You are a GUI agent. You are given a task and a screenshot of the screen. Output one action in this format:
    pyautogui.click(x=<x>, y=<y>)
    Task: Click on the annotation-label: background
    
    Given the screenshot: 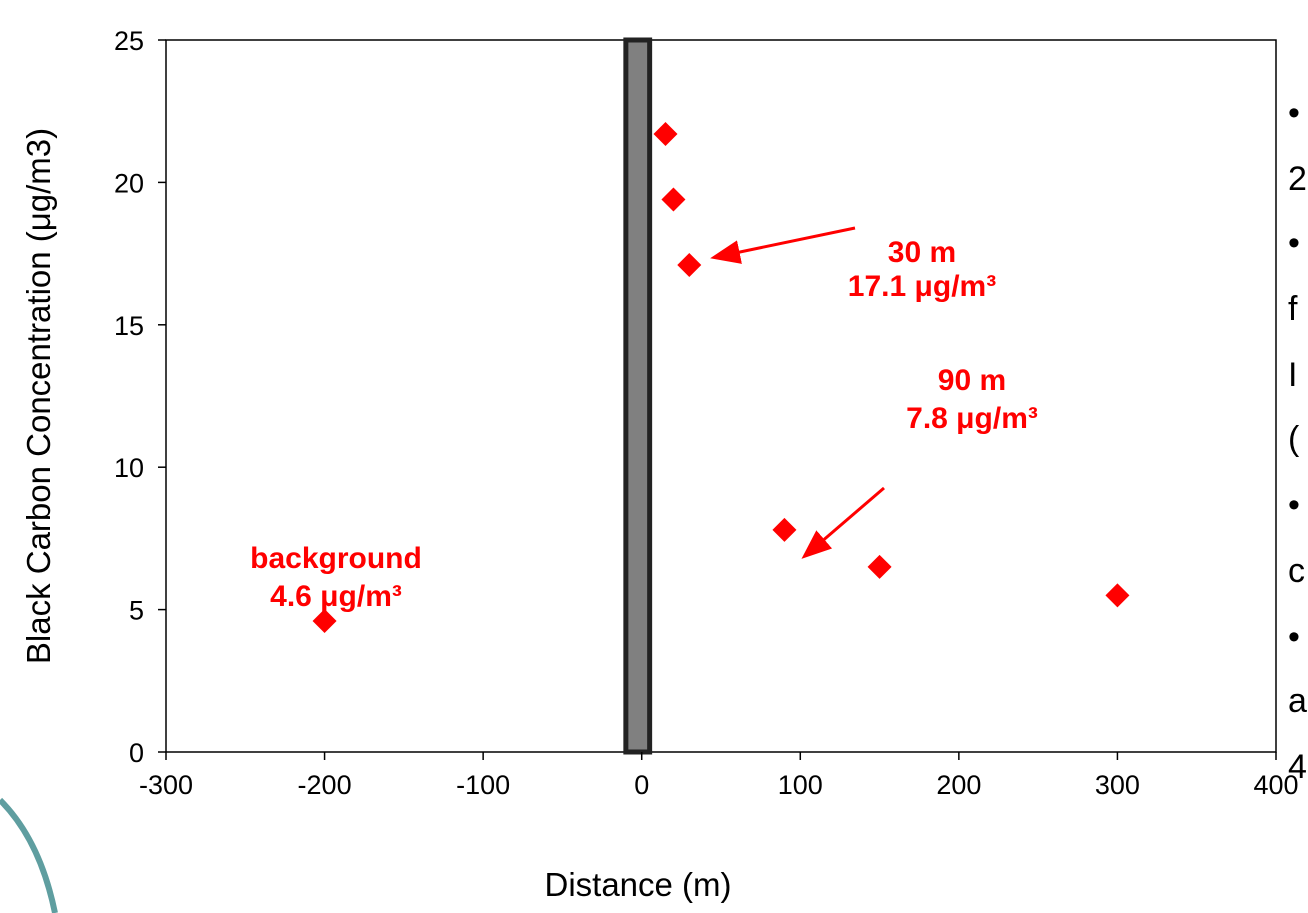 What is the action you would take?
    pyautogui.click(x=336, y=558)
    